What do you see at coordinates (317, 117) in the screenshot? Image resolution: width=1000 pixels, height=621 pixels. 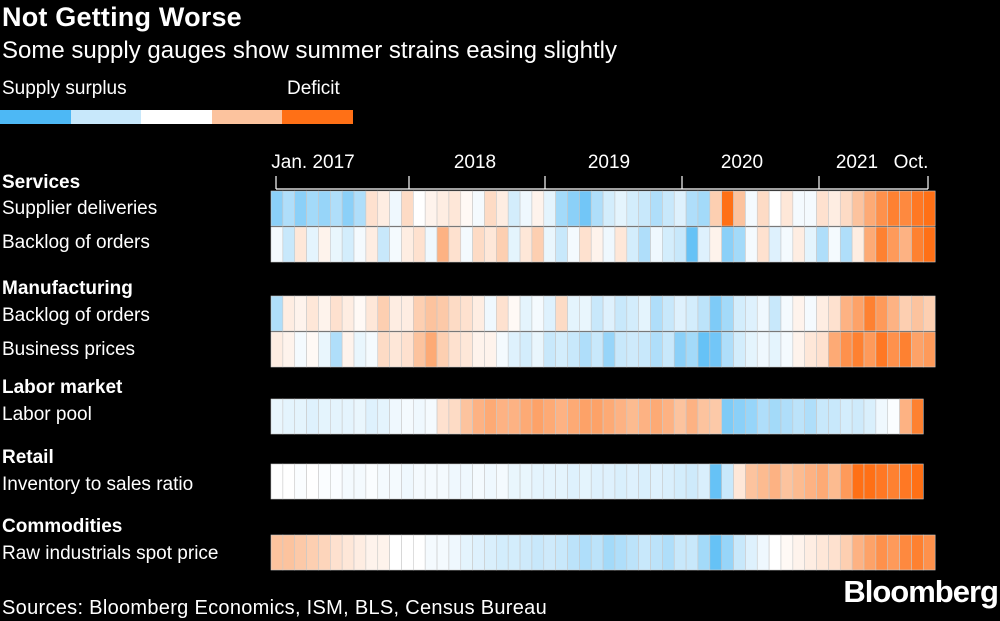 I see `legend-swatch` at bounding box center [317, 117].